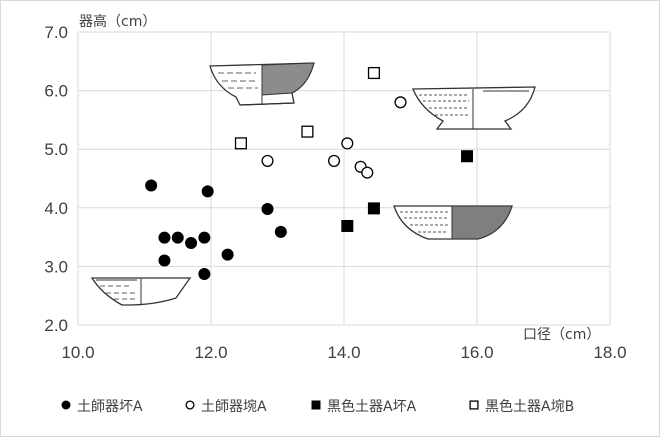 This screenshot has width=660, height=437. I want to click on vessel-illustration-hajiki-wan, so click(262, 84).